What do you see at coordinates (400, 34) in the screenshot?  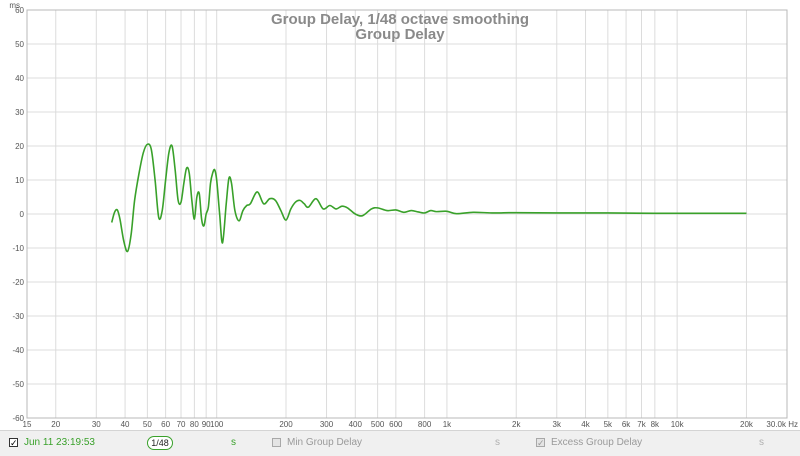 I see `chart-subtitle: Group Delay` at bounding box center [400, 34].